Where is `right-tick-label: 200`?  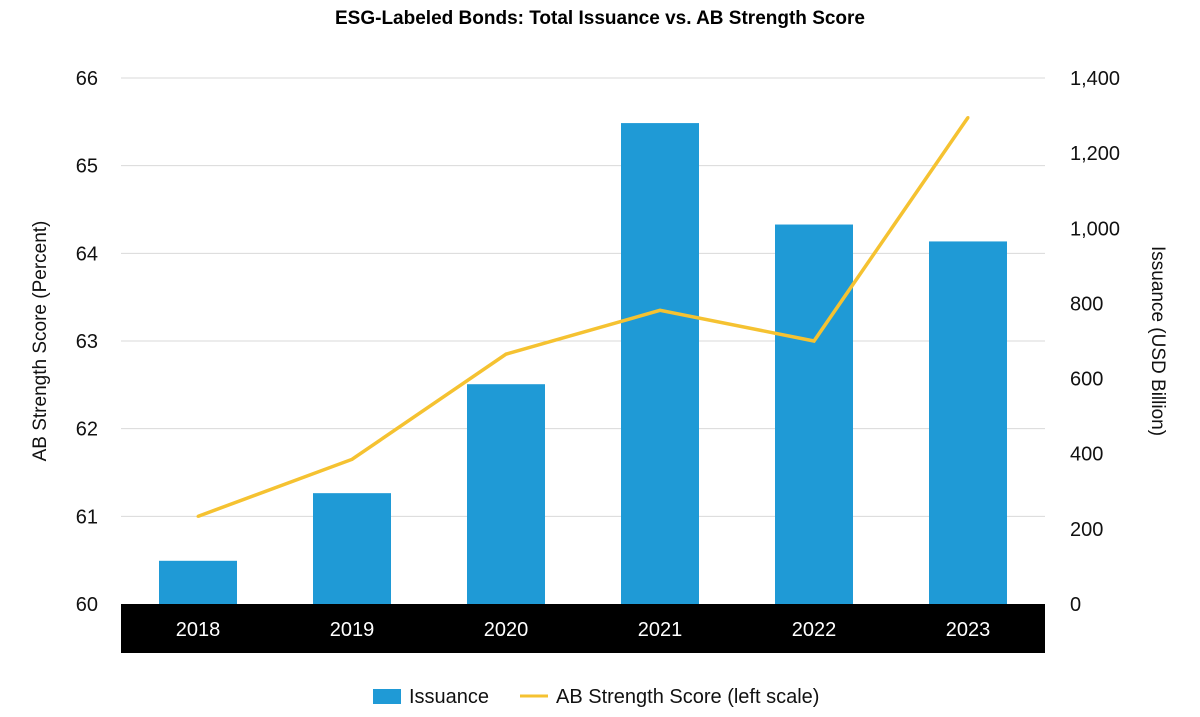 right-tick-label: 200 is located at coordinates (1086, 530).